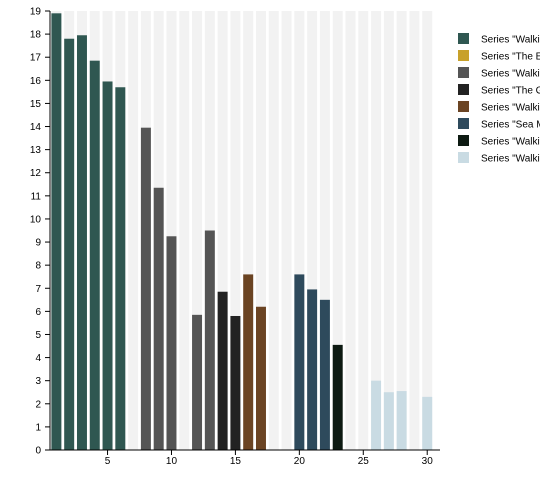 Image resolution: width=540 pixels, height=500 pixels. What do you see at coordinates (36, 58) in the screenshot?
I see `y-tick-label: 17` at bounding box center [36, 58].